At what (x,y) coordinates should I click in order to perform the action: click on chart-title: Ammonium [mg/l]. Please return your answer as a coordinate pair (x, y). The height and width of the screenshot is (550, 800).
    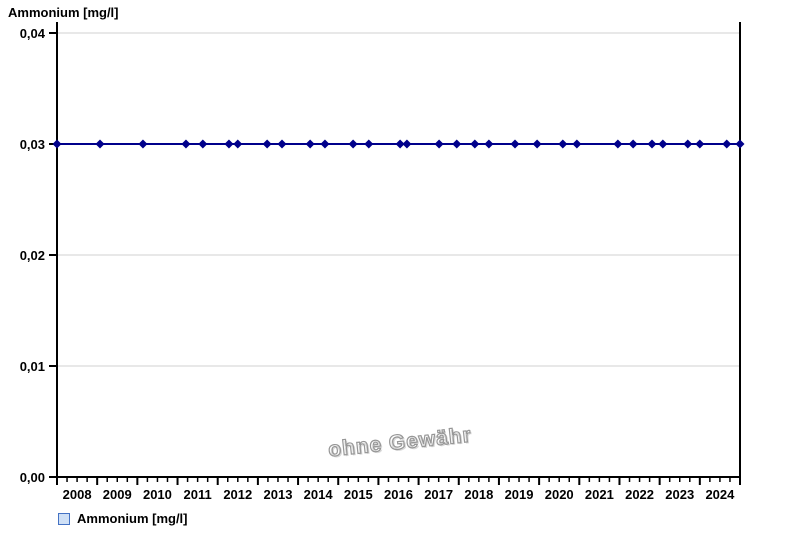
    Looking at the image, I should click on (63, 12).